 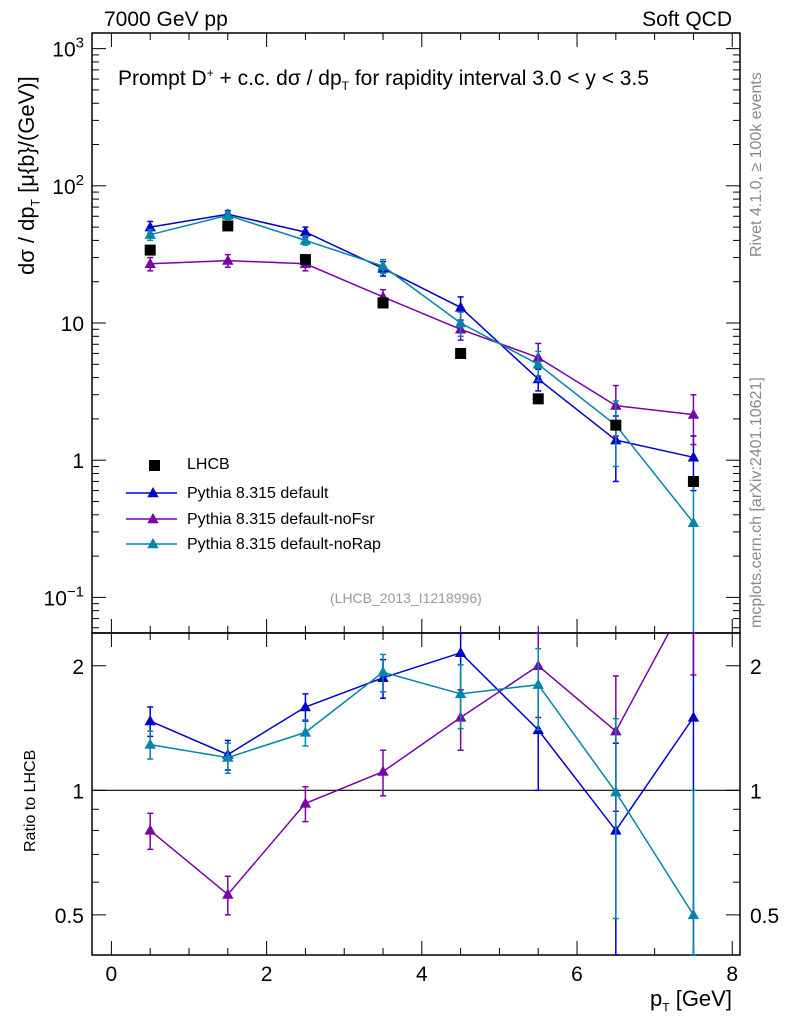 I want to click on tick-exponent: −1, so click(x=75, y=591).